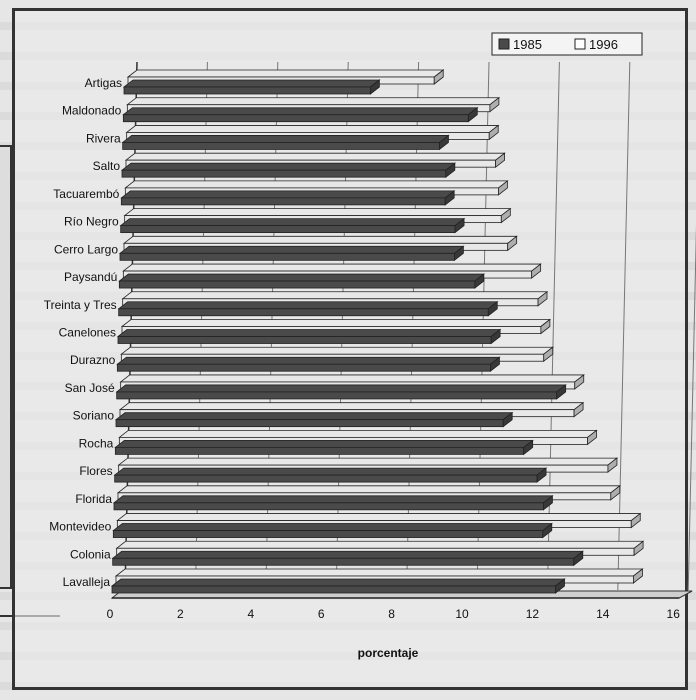 The height and width of the screenshot is (700, 696). What do you see at coordinates (103, 83) in the screenshot?
I see `category-label: Artigas` at bounding box center [103, 83].